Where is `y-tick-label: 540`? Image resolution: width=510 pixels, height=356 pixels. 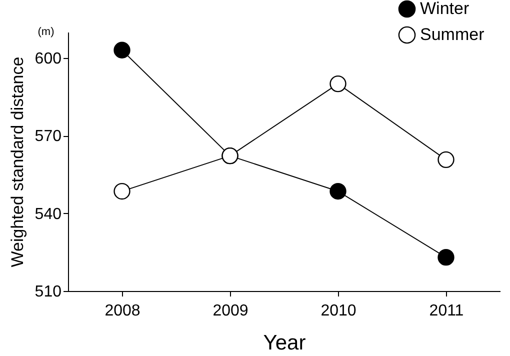 y-tick-label: 540 is located at coordinates (48, 214).